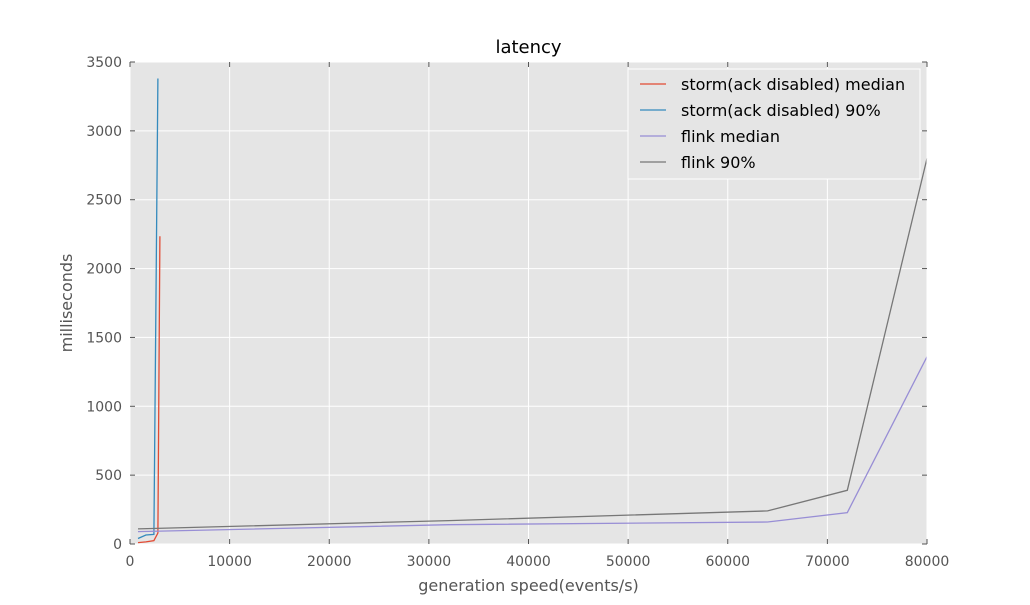  I want to click on legend-label: flink 90%, so click(718, 162).